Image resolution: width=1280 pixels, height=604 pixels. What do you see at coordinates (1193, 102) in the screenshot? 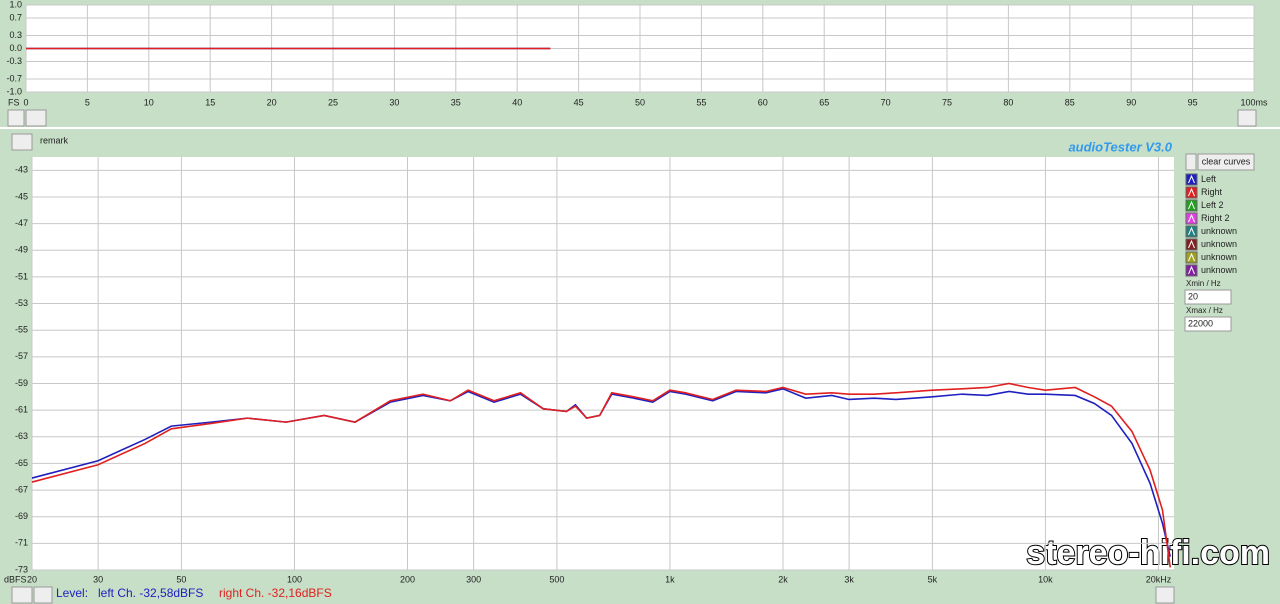
I see `x-tick-label: 95` at bounding box center [1193, 102].